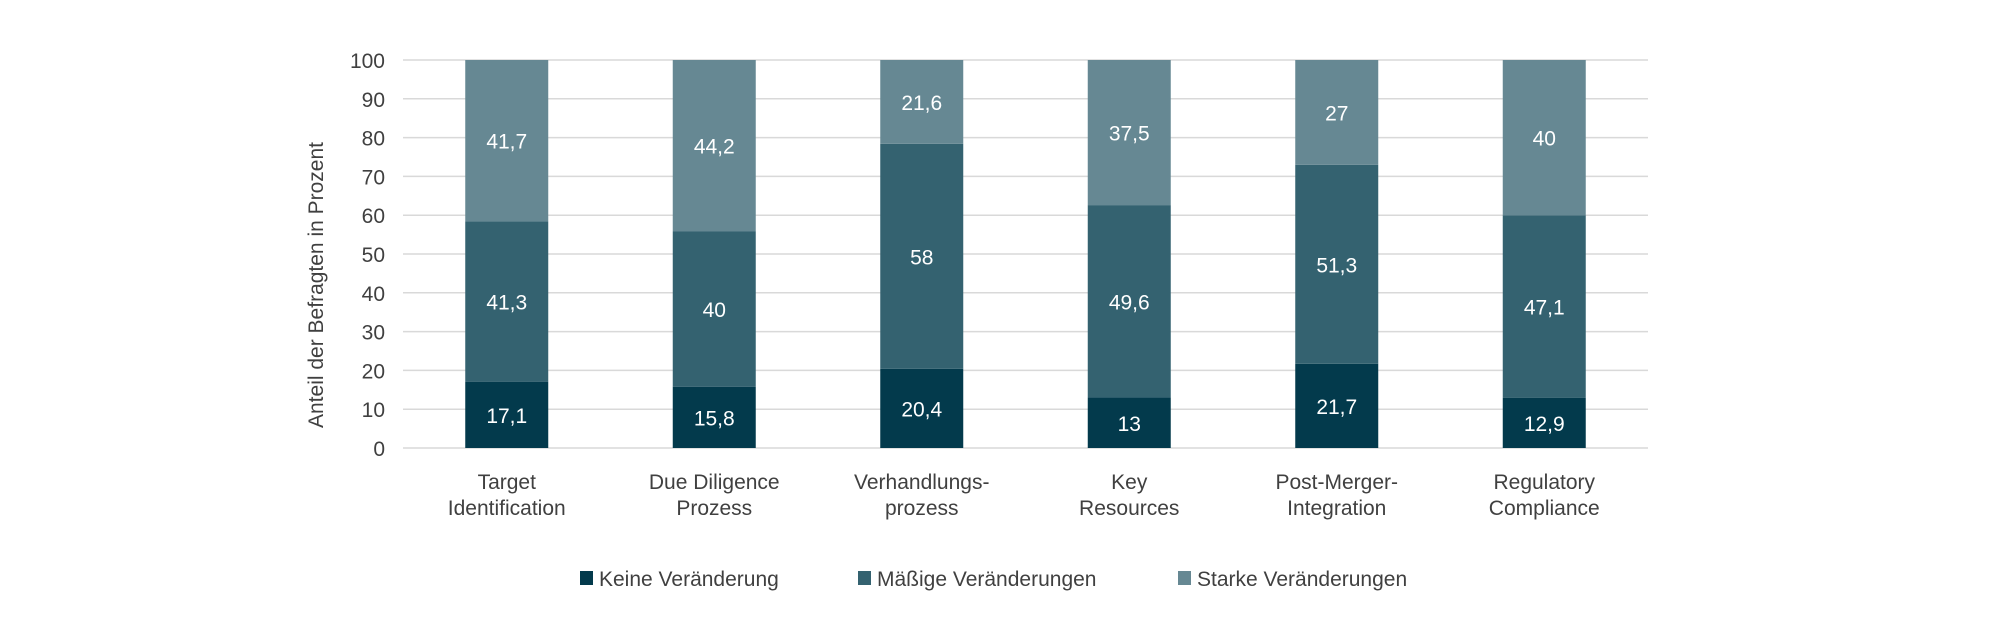  Describe the element at coordinates (316, 285) in the screenshot. I see `y-axis-title: Anteil der Befragten in Prozent` at that location.